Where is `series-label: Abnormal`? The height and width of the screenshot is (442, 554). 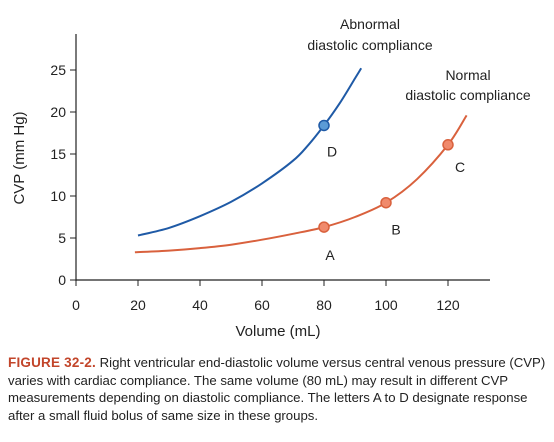 series-label: Abnormal is located at coordinates (370, 24).